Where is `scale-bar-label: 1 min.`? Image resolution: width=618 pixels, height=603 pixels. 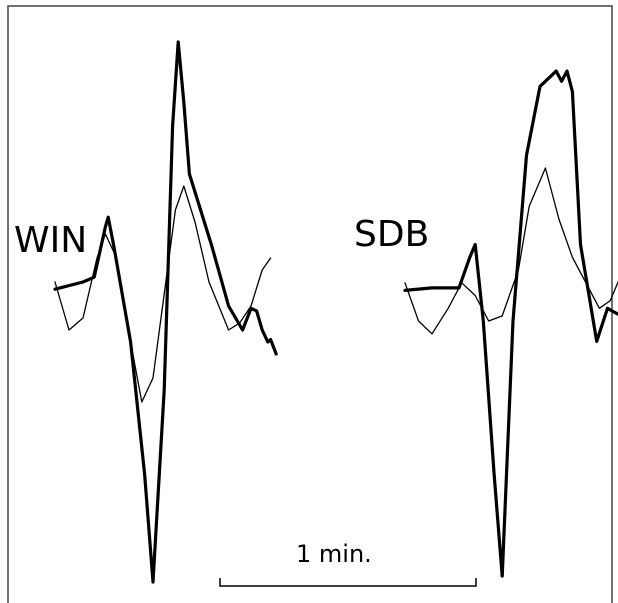 scale-bar-label: 1 min. is located at coordinates (334, 554).